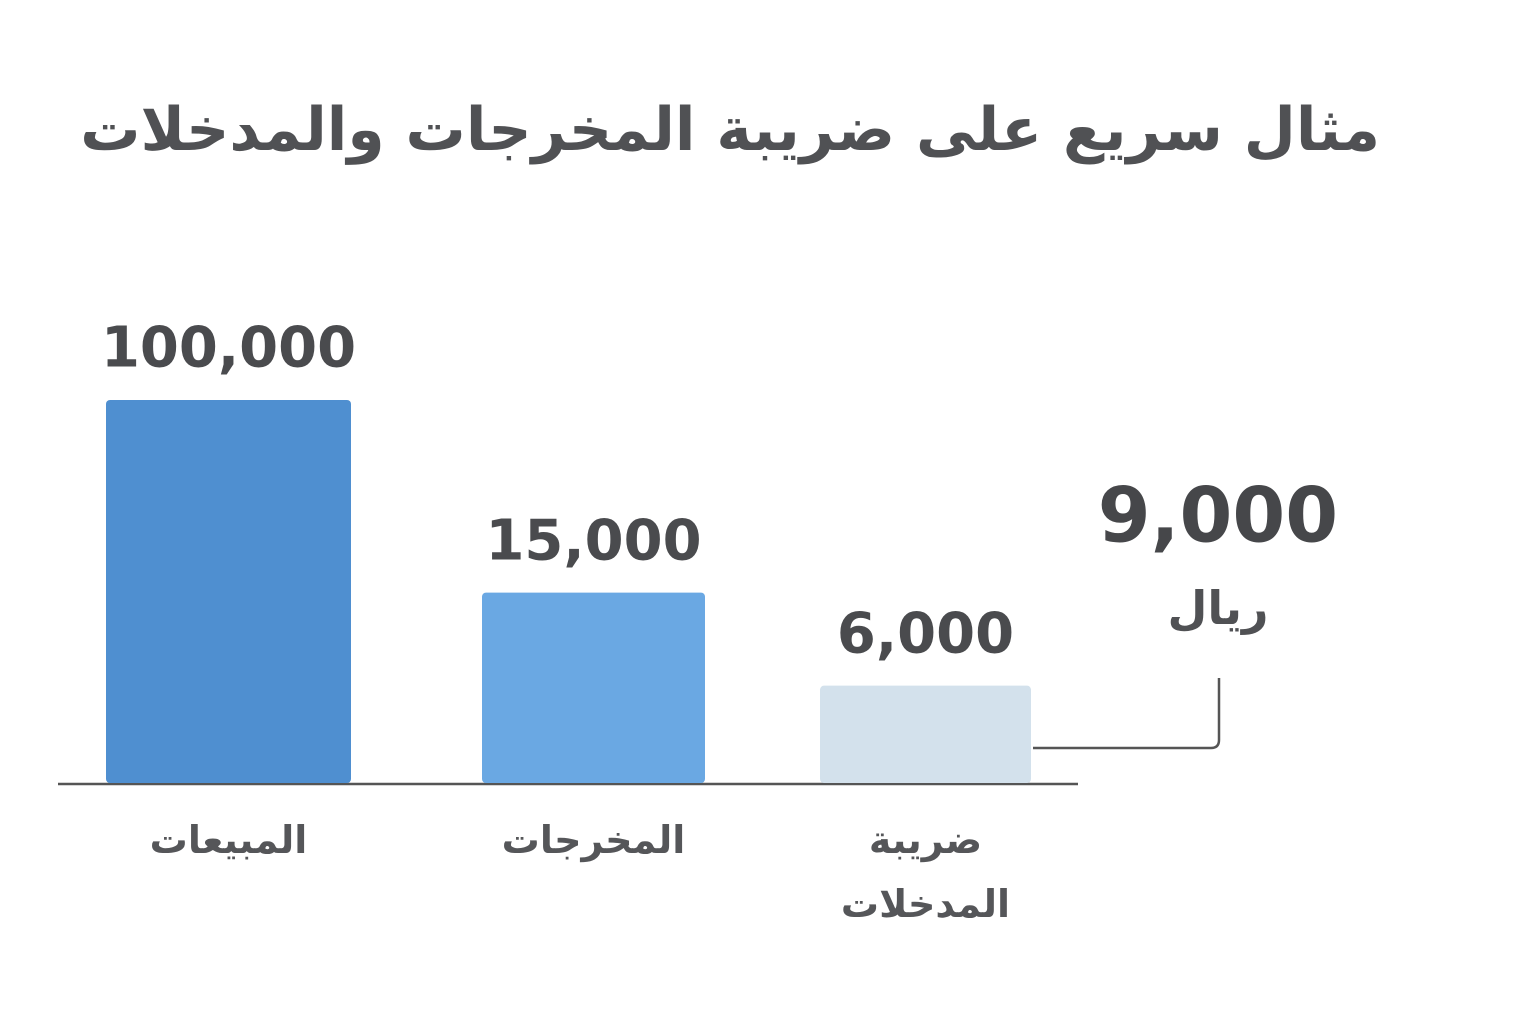 This screenshot has width=1536, height=1024. I want to click on value-label: 15,000, so click(593, 541).